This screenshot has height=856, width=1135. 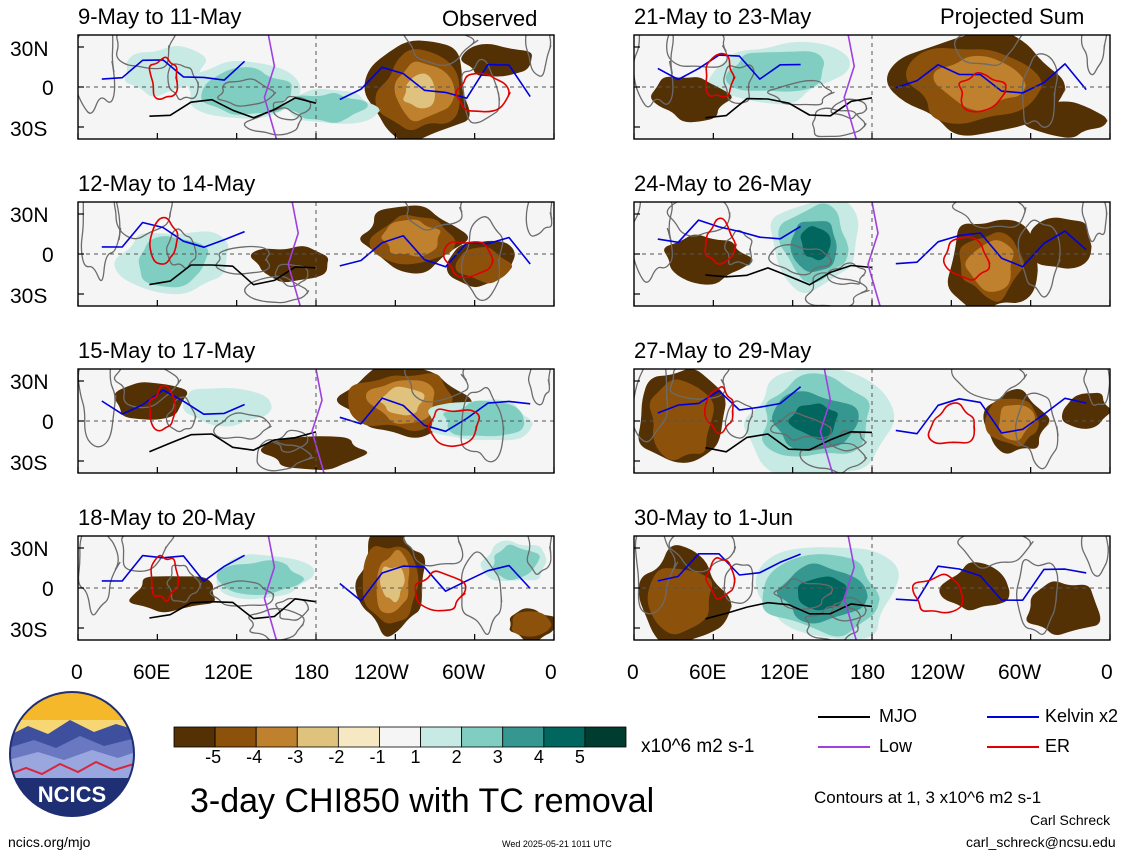 What do you see at coordinates (1012, 16) in the screenshot?
I see `panel-tag-projected: Projected Sum` at bounding box center [1012, 16].